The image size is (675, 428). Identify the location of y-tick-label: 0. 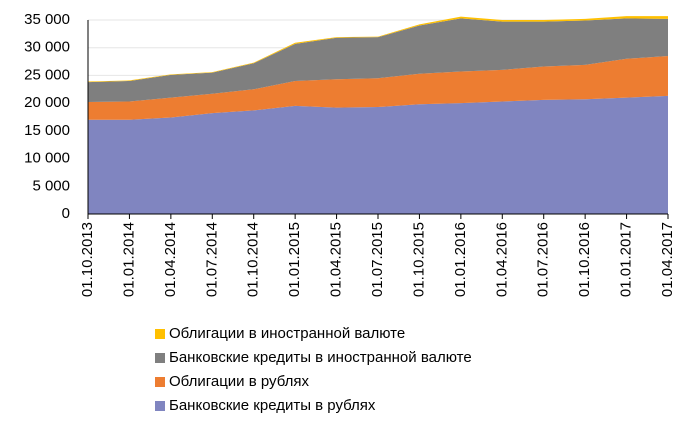
(66, 213).